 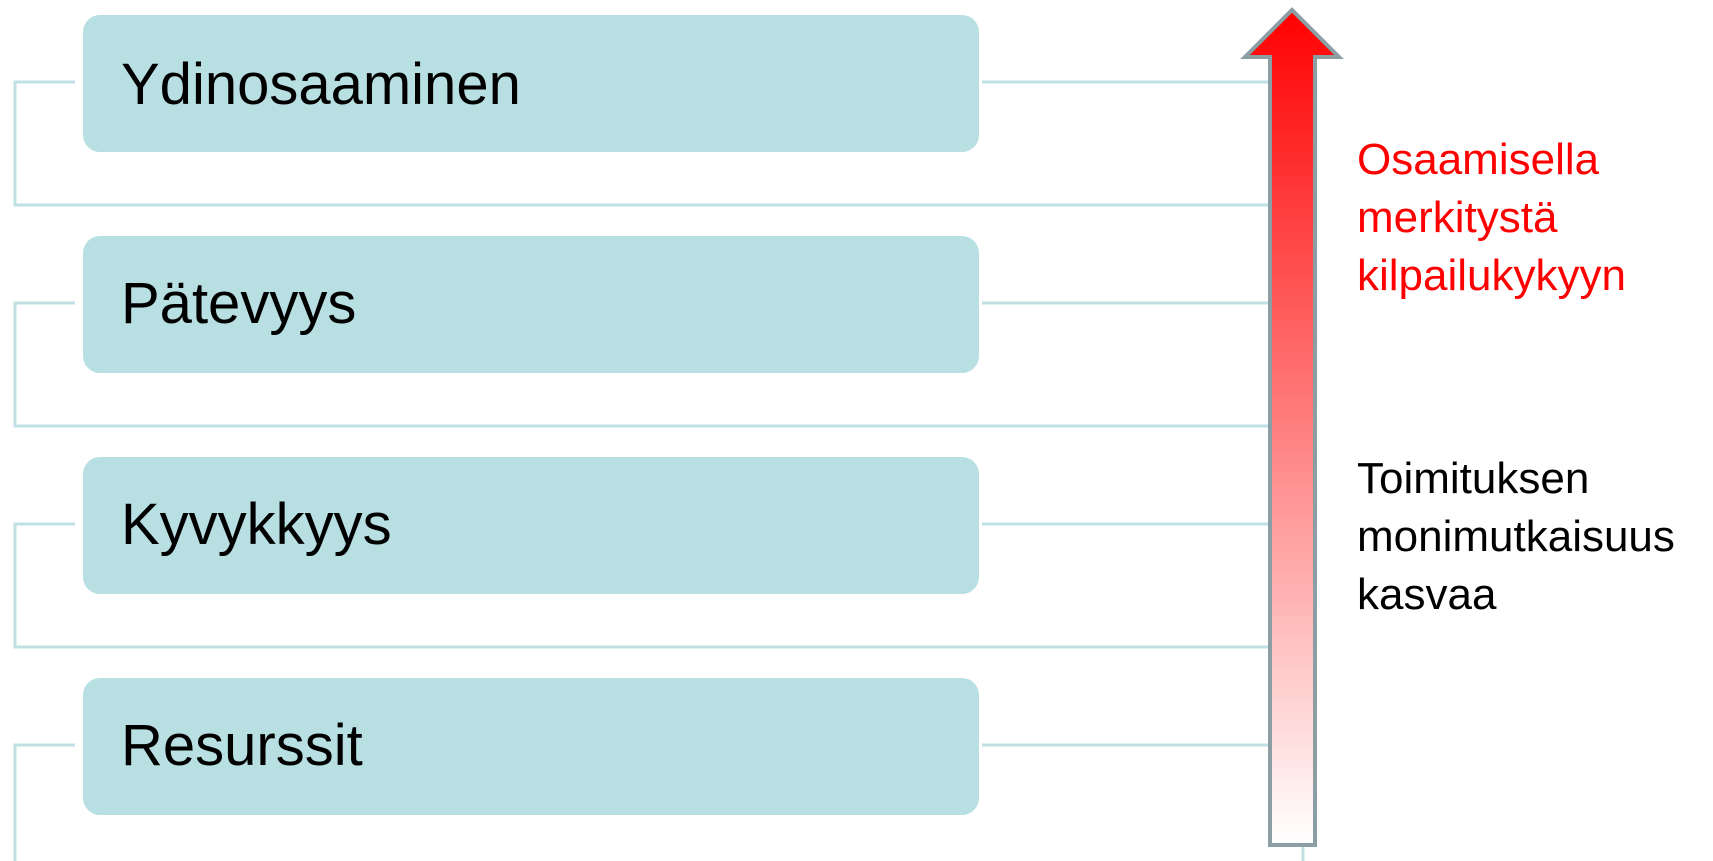 I want to click on level-label-1: Ydinosaaminen, so click(x=321, y=84).